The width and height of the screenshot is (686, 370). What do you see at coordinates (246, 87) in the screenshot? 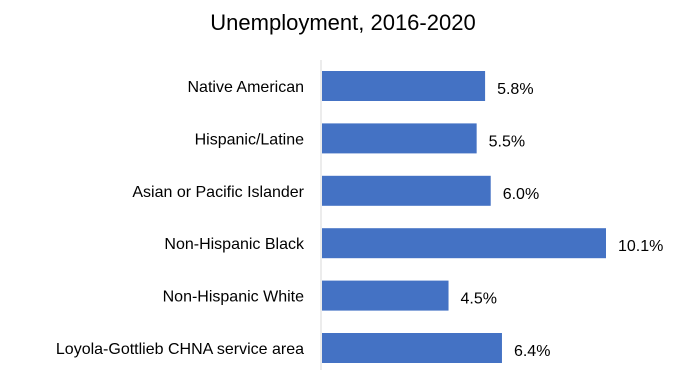
I see `category-label: Native American` at bounding box center [246, 87].